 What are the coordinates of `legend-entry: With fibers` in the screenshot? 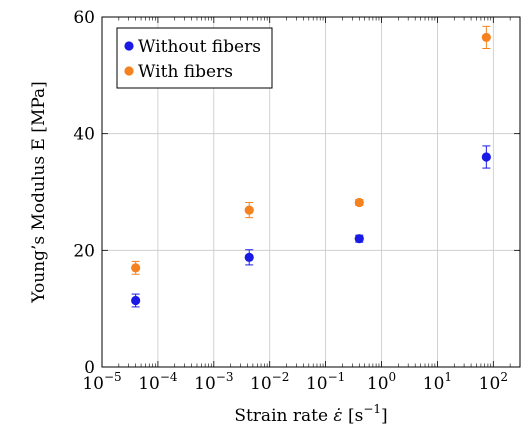 It's located at (178, 72).